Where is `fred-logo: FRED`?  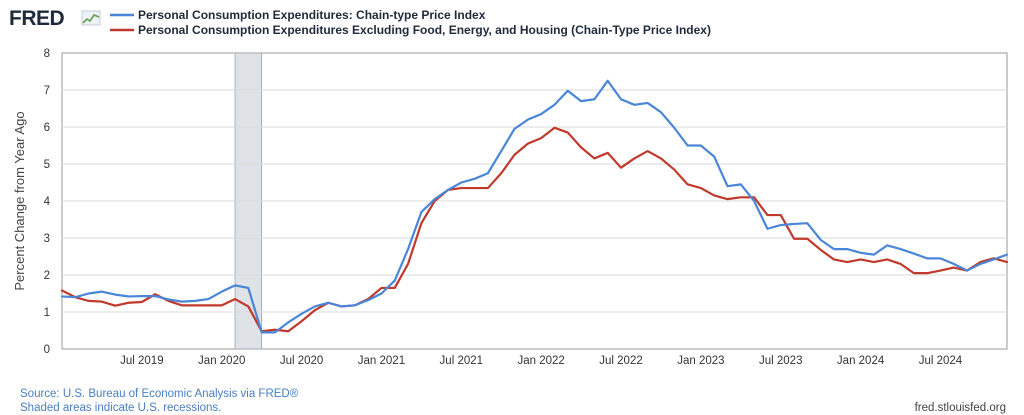
fred-logo: FRED is located at coordinates (55, 18).